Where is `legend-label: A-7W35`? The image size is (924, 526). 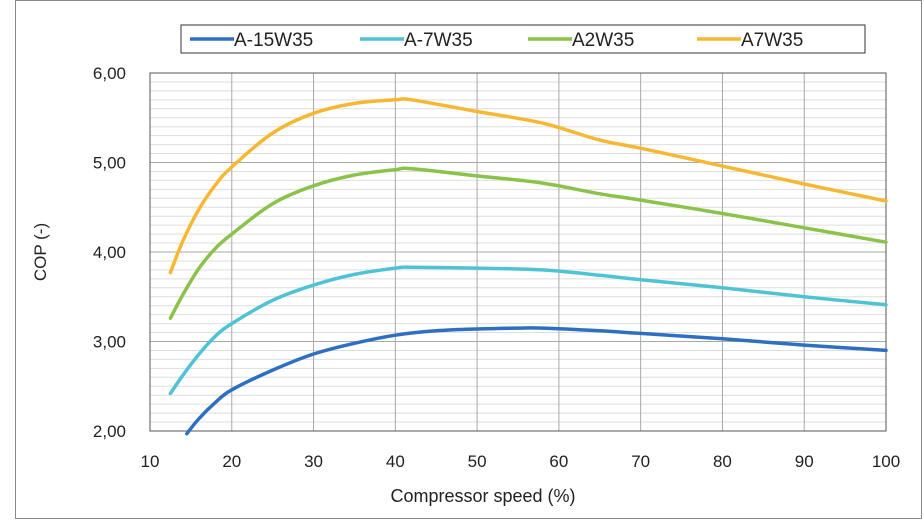
legend-label: A-7W35 is located at coordinates (438, 40).